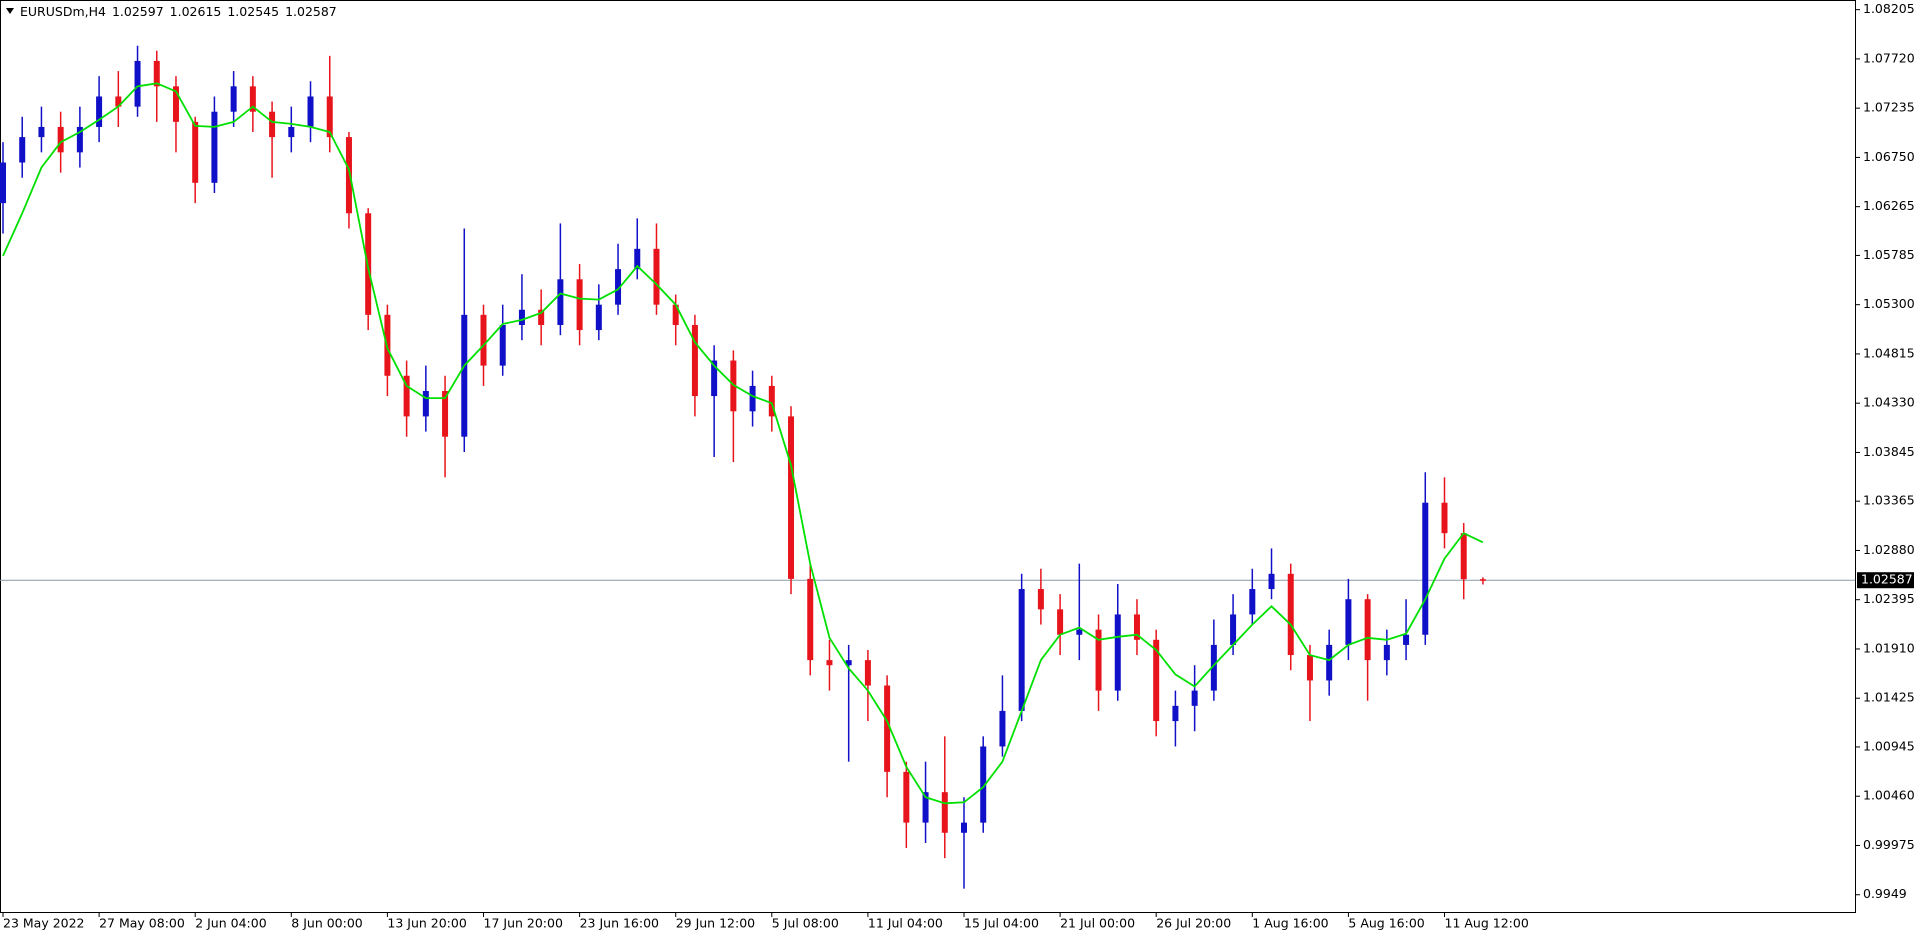 The image size is (1916, 936). I want to click on y-tick-label: 1.03365, so click(1889, 500).